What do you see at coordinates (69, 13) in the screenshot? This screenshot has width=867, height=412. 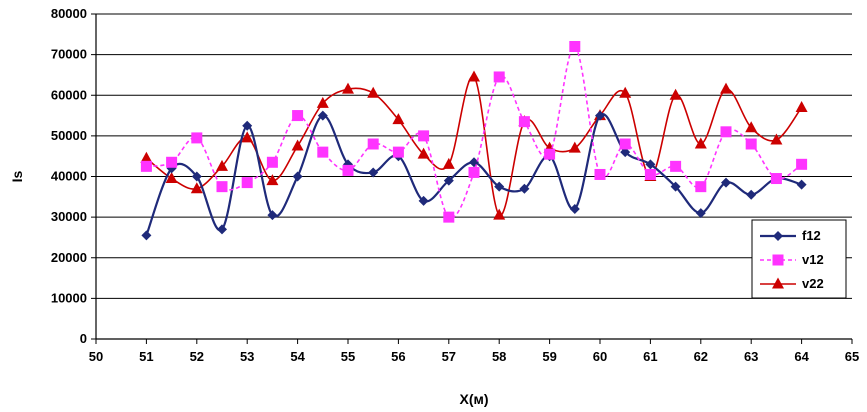 I see `y-tick-label: 80000` at bounding box center [69, 13].